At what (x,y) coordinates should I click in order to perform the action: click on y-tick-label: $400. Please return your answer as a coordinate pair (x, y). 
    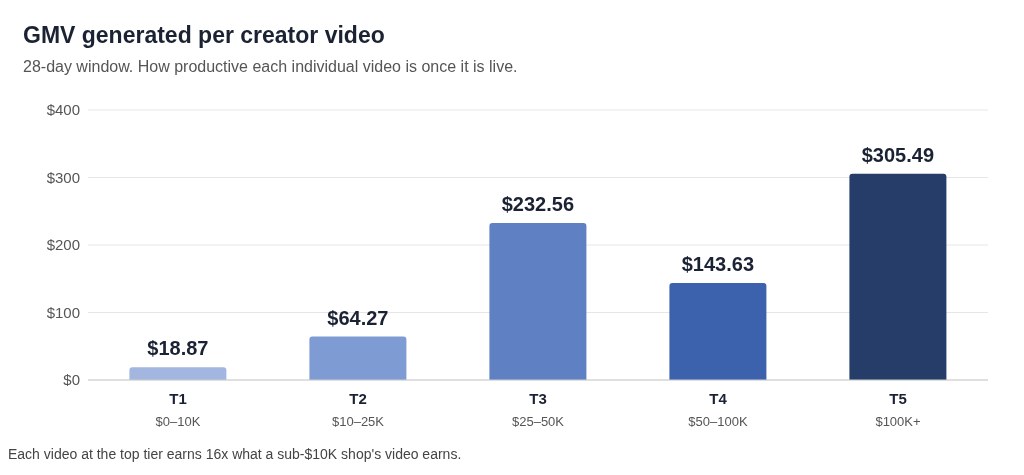
    Looking at the image, I should click on (63, 110).